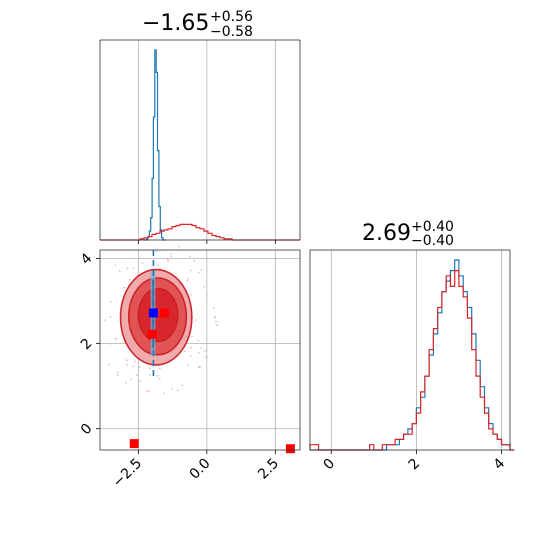 The width and height of the screenshot is (550, 550). I want to click on contour-ytick-label-2: 4, so click(87, 259).